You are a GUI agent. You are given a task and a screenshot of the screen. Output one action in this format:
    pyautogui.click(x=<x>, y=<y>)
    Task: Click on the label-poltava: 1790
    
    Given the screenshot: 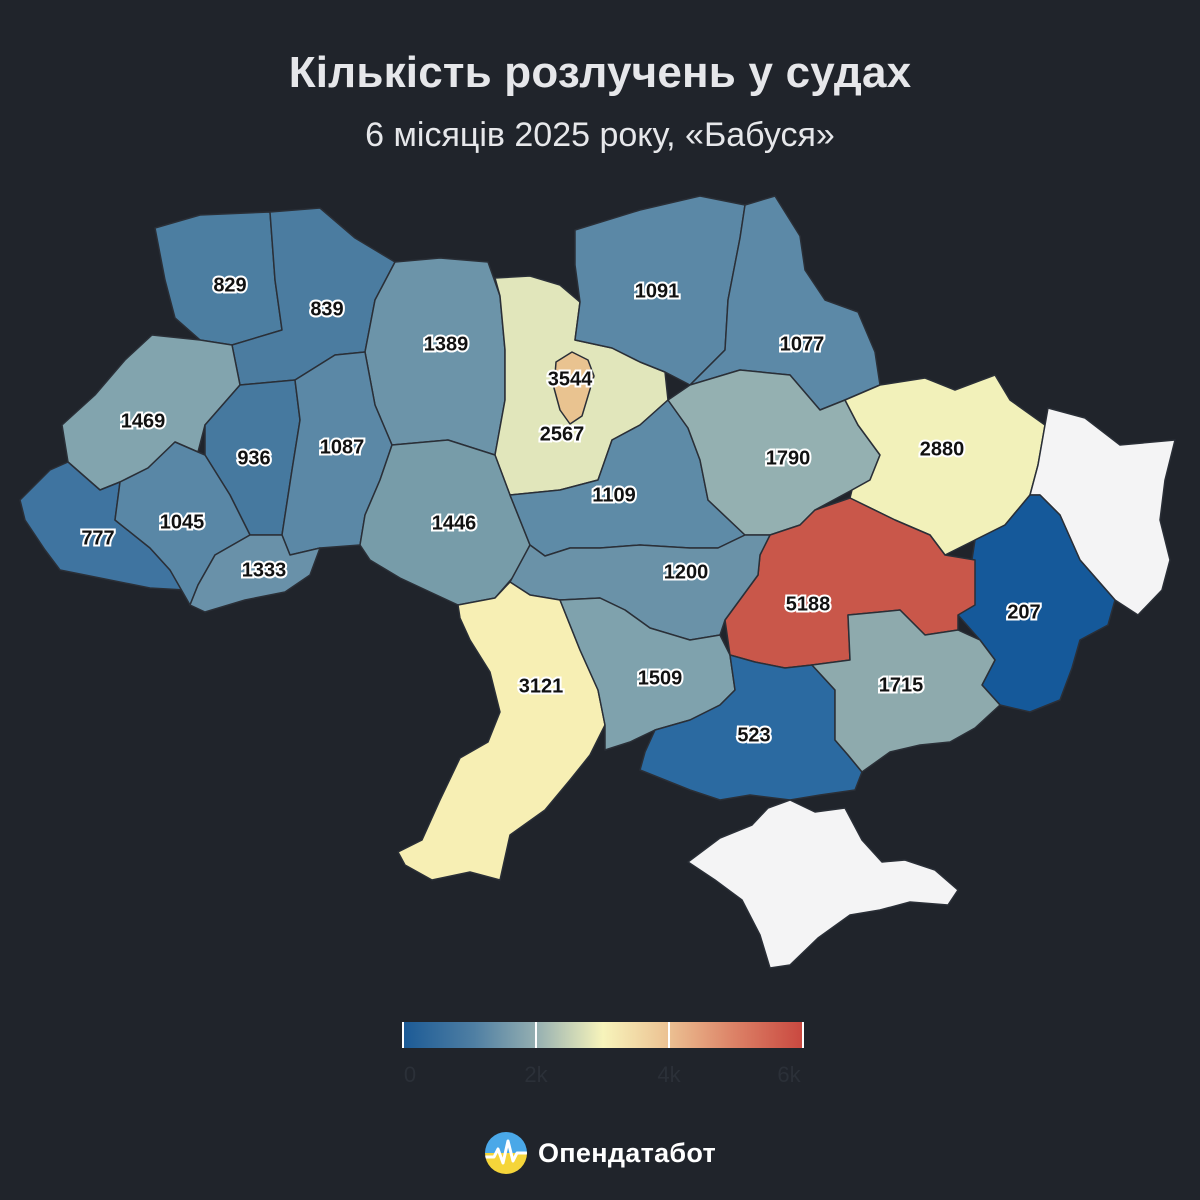 What is the action you would take?
    pyautogui.click(x=788, y=458)
    